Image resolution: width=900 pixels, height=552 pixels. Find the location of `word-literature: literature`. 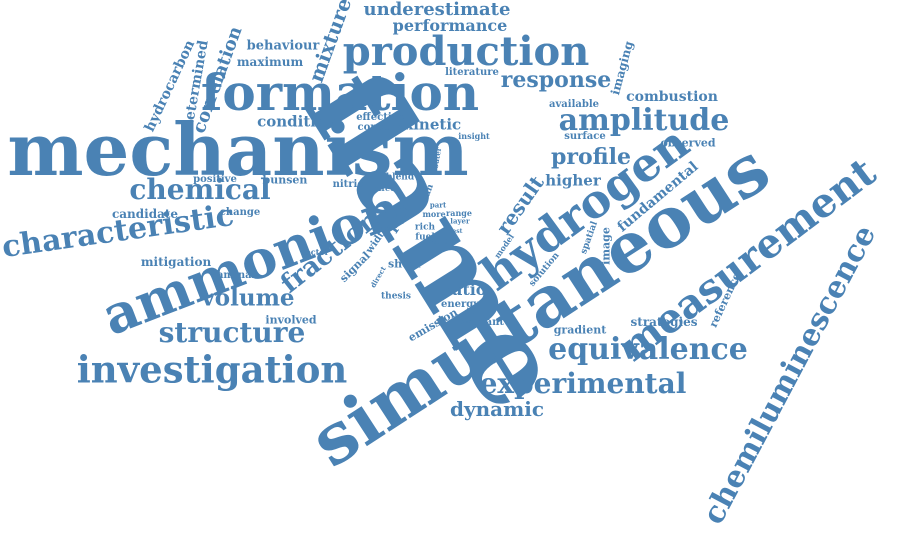

word-literature: literature is located at coordinates (472, 72).